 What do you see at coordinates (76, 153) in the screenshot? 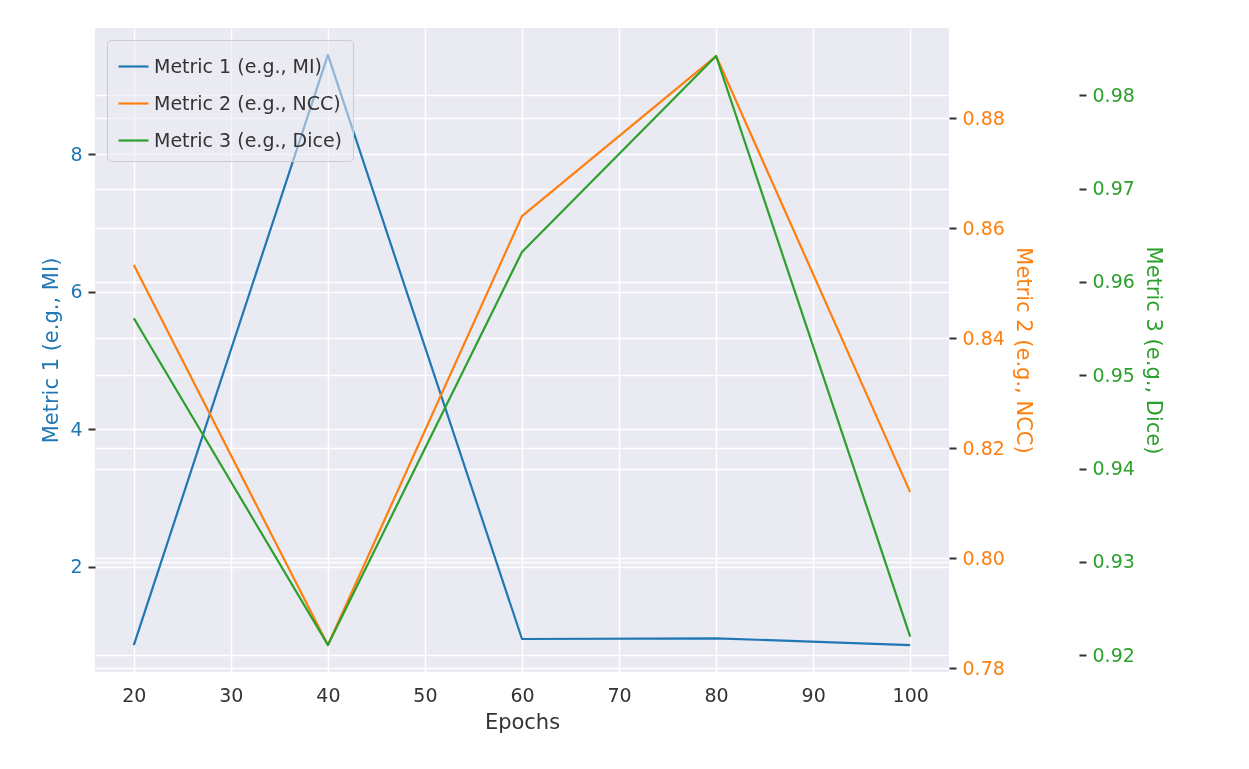
I see `y-tick-label: 8` at bounding box center [76, 153].